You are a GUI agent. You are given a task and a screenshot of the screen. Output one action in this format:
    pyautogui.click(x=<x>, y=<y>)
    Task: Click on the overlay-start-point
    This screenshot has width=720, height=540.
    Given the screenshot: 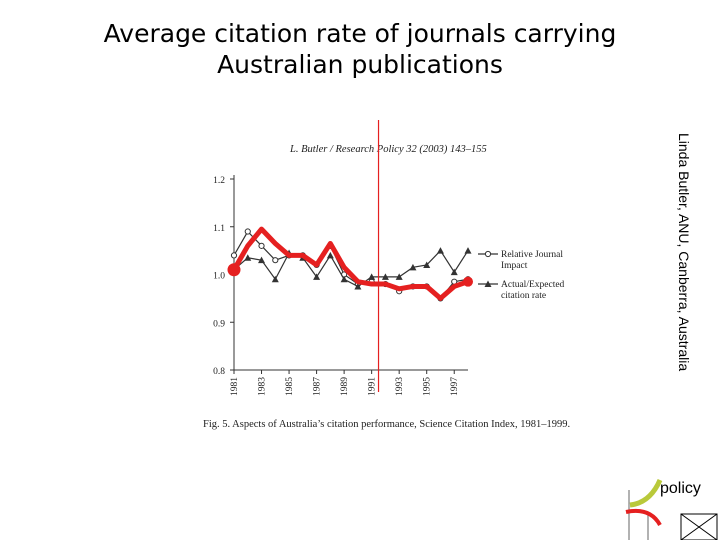 What is the action you would take?
    pyautogui.click(x=234, y=270)
    